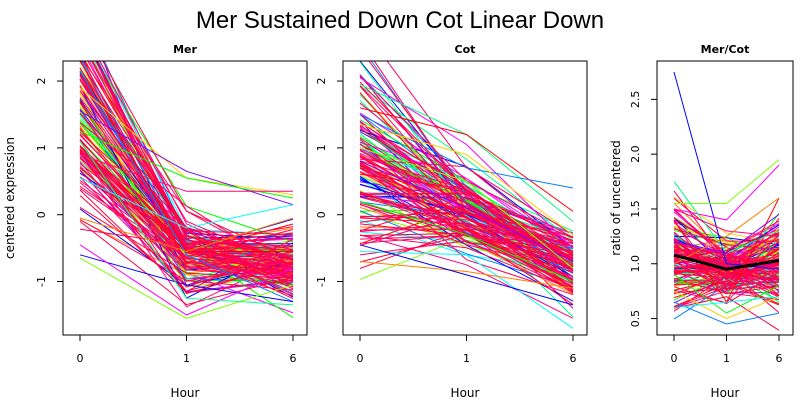  What do you see at coordinates (635, 264) in the screenshot?
I see `y-tick-label: 1.0` at bounding box center [635, 264].